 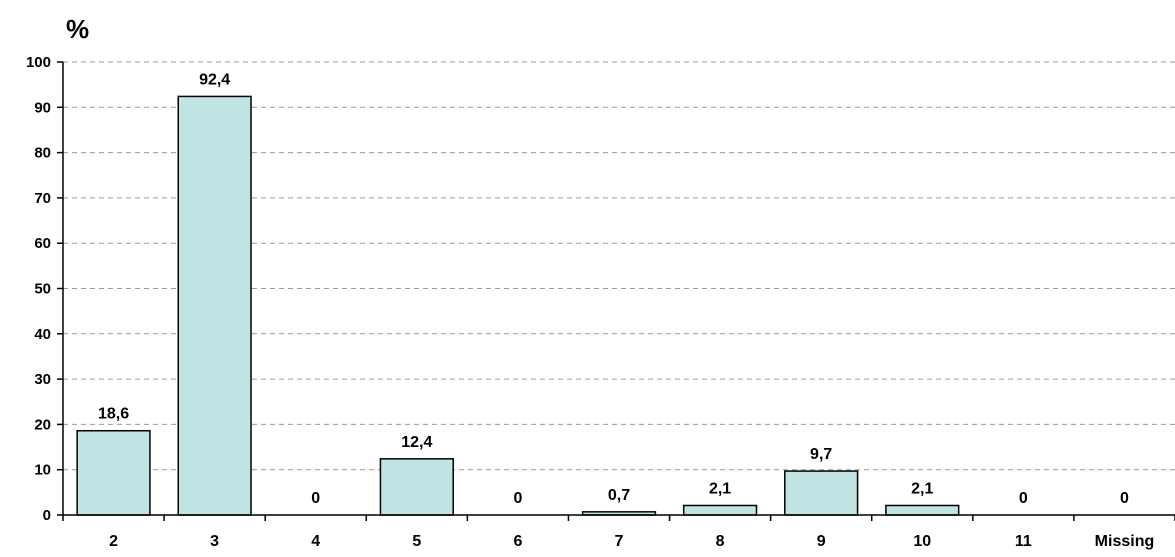 What do you see at coordinates (113, 541) in the screenshot?
I see `x-tick-label-2: 2` at bounding box center [113, 541].